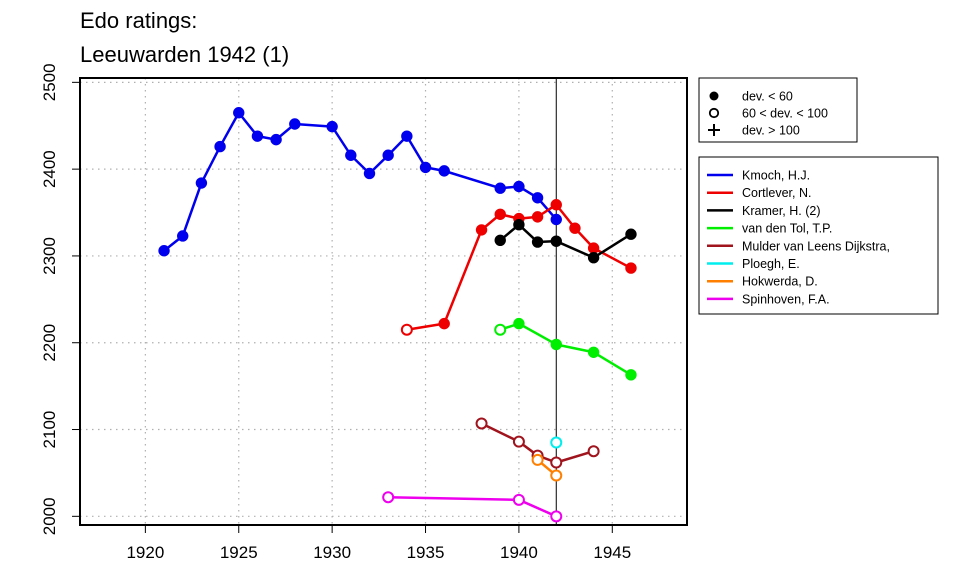 This screenshot has width=960, height=576. I want to click on series-legend-label: Kmoch, H.J., so click(776, 176).